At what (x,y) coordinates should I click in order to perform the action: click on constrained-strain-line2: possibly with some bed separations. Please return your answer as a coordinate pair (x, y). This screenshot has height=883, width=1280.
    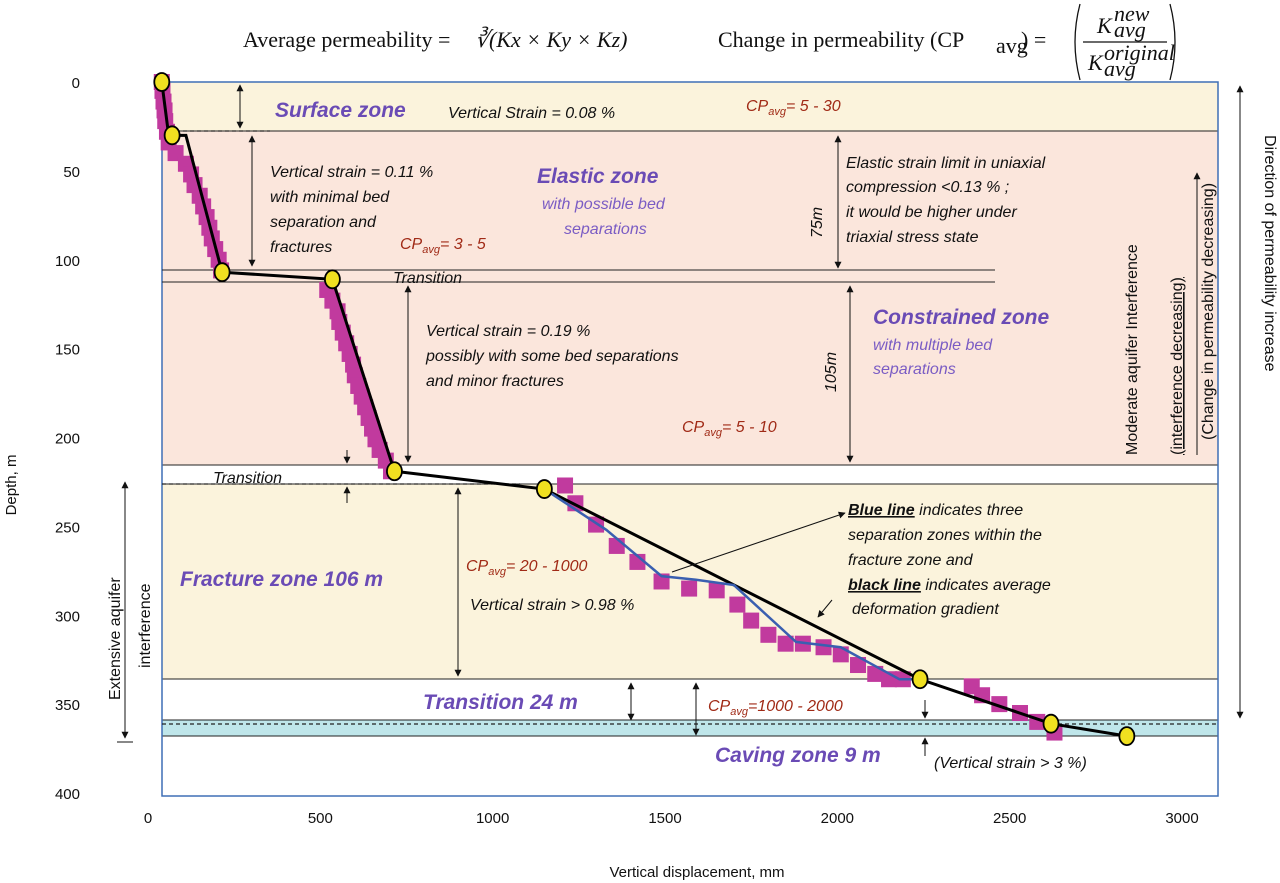
    Looking at the image, I should click on (552, 356).